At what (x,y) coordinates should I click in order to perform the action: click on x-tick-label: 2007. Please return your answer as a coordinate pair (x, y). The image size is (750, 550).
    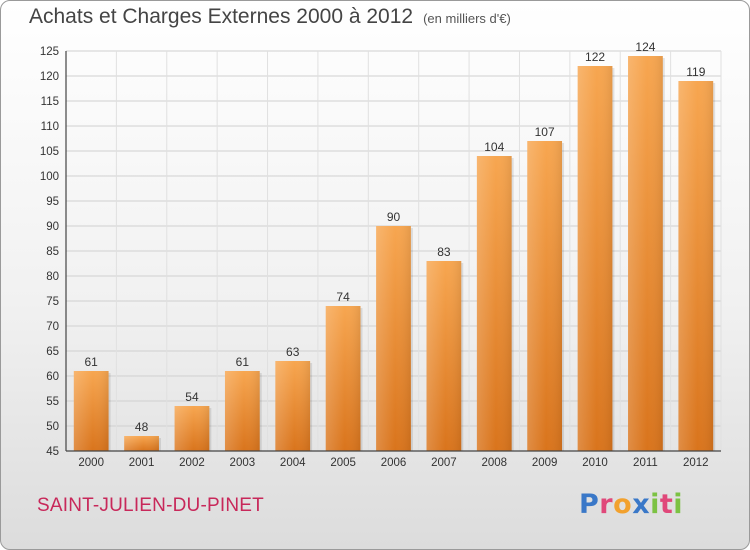
    Looking at the image, I should click on (444, 463).